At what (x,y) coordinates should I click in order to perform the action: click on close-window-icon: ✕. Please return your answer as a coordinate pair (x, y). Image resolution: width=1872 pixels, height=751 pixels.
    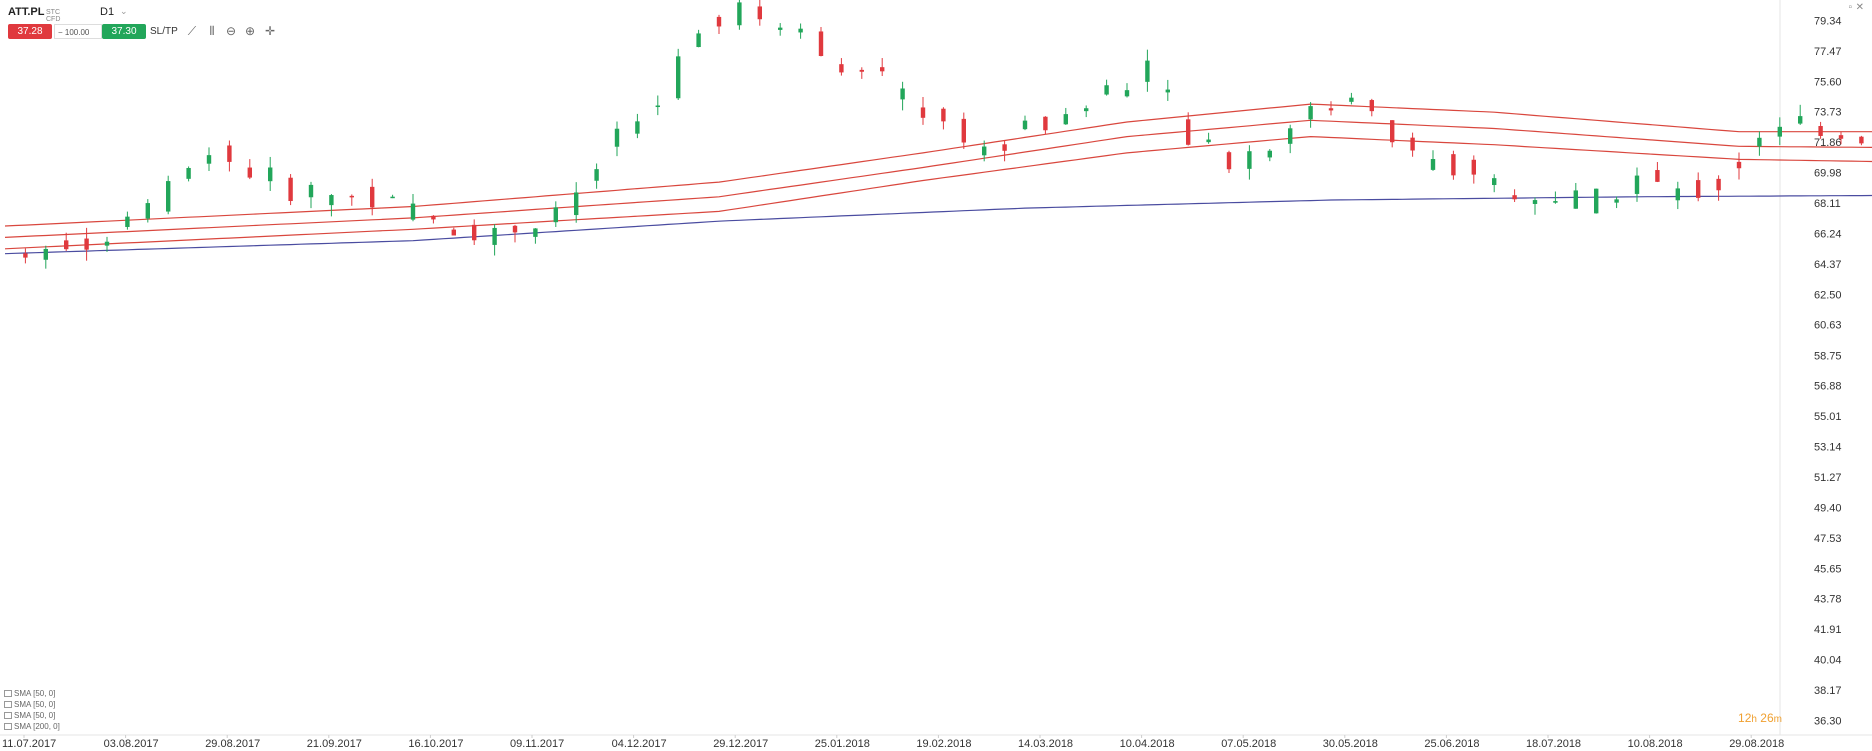
    Looking at the image, I should click on (1859, 7).